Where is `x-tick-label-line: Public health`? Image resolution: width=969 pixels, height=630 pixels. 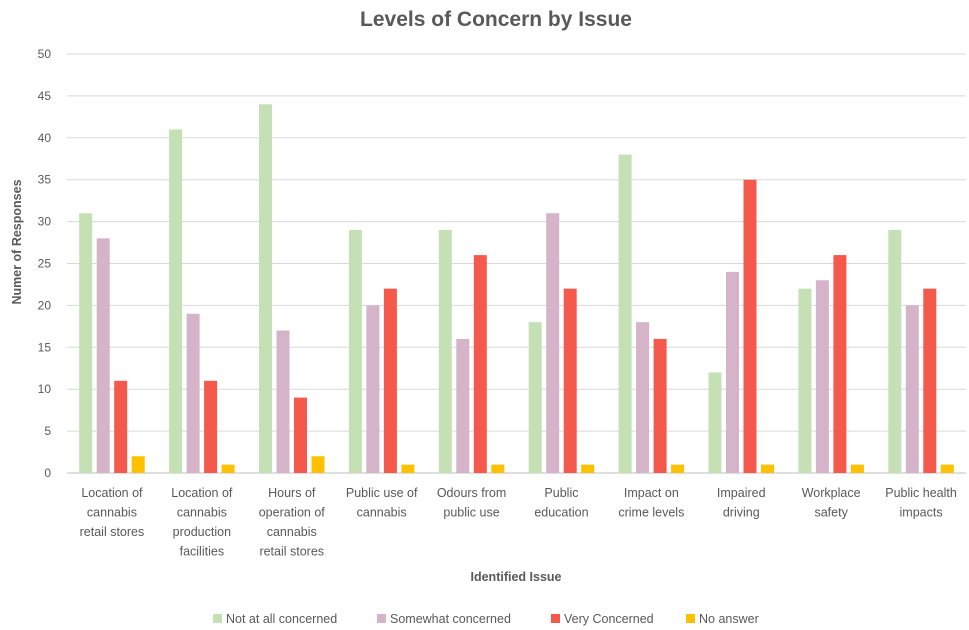 x-tick-label-line: Public health is located at coordinates (921, 493).